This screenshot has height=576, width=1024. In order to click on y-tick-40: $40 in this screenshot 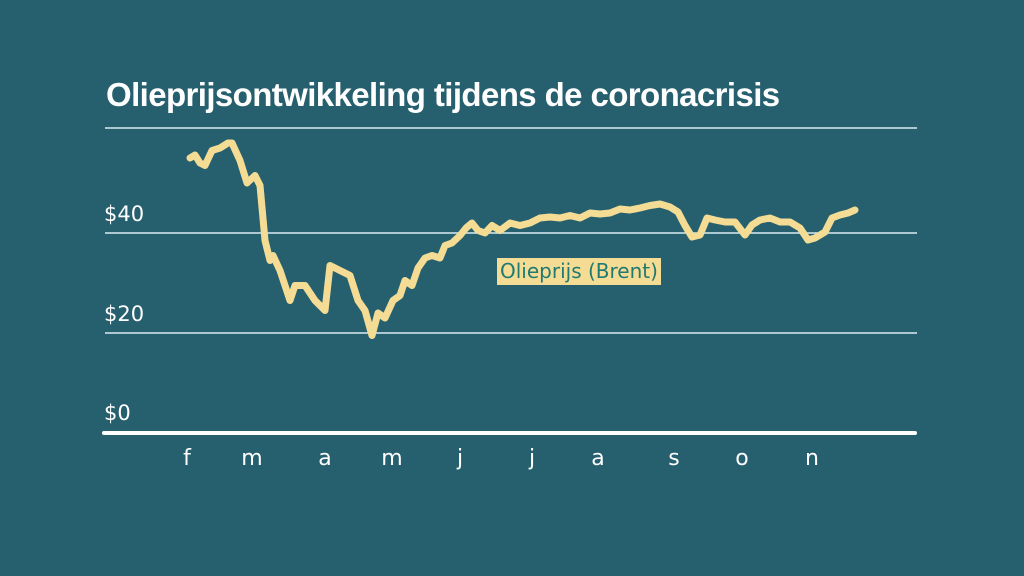, I will do `click(124, 214)`.